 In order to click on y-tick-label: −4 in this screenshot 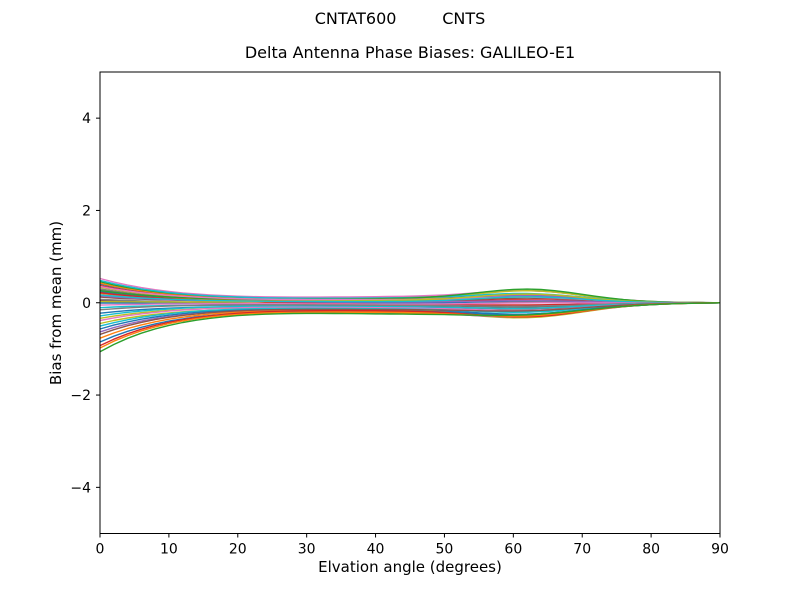, I will do `click(80, 488)`.